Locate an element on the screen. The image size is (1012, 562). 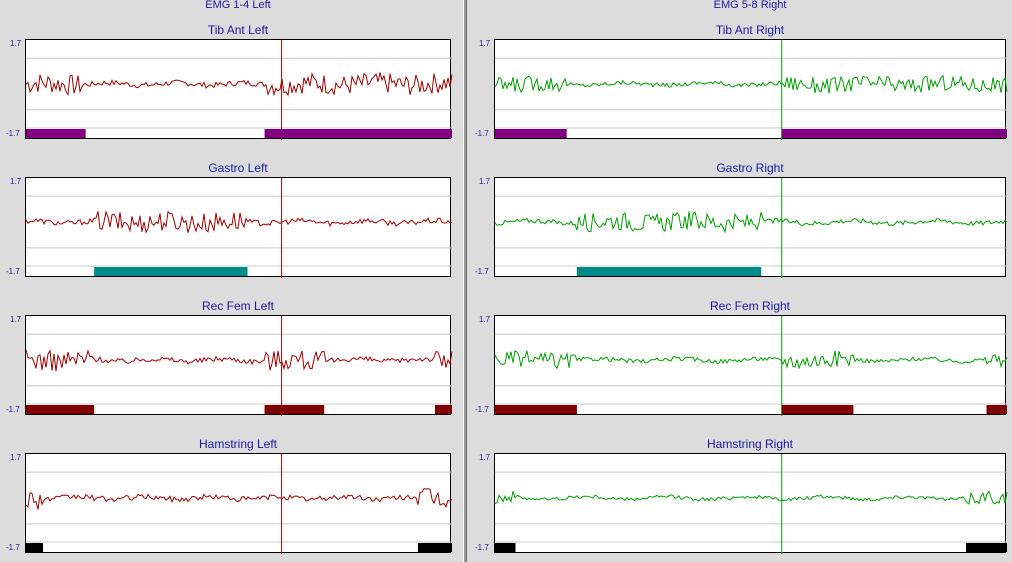
emg-plot-hamstring-right is located at coordinates (751, 503).